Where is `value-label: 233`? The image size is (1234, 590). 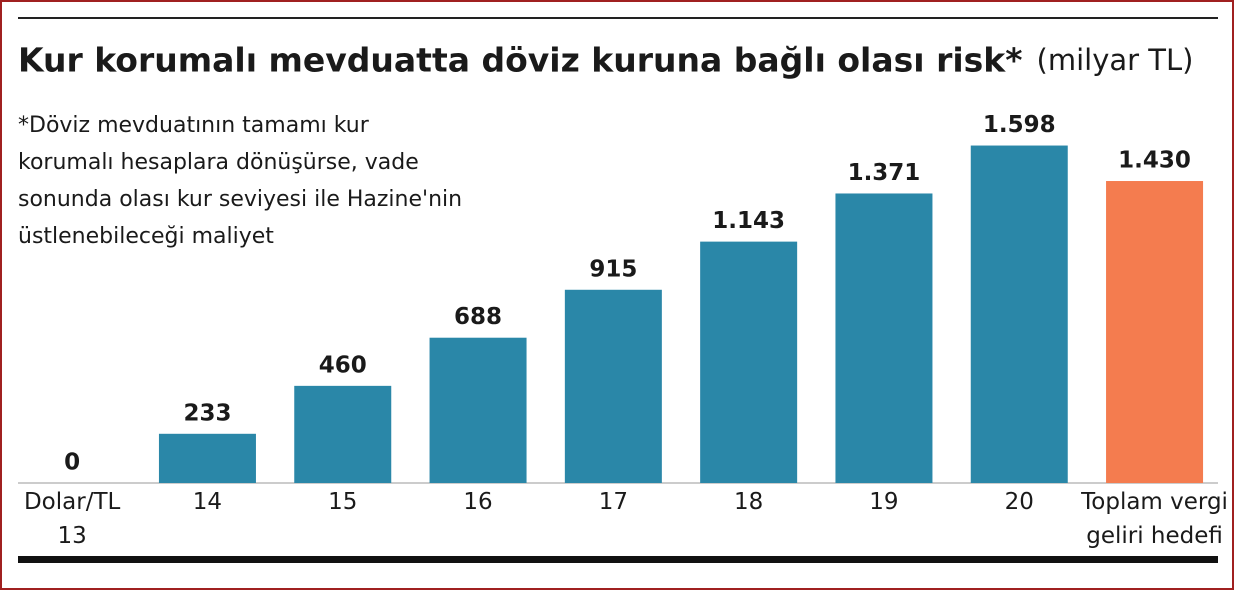
value-label: 233 is located at coordinates (207, 413).